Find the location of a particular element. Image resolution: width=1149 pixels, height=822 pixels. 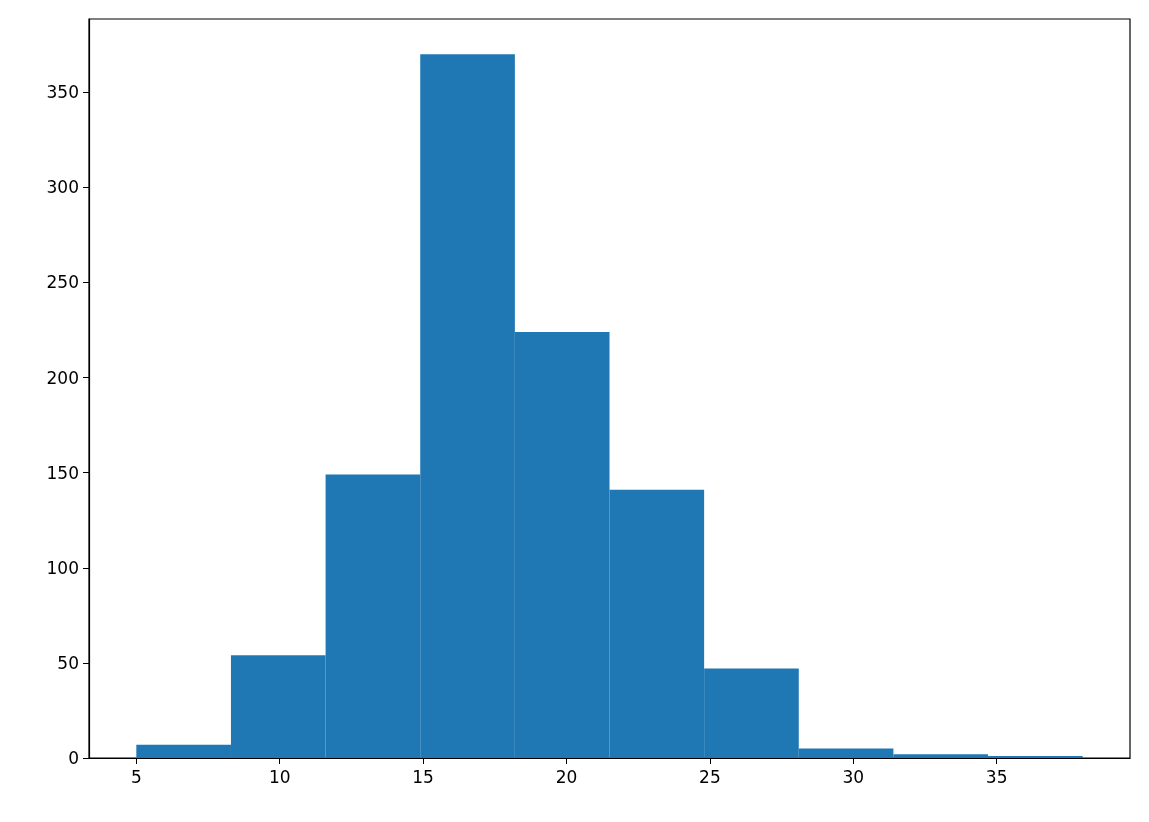

y-tick-label: 50 is located at coordinates (68, 662).